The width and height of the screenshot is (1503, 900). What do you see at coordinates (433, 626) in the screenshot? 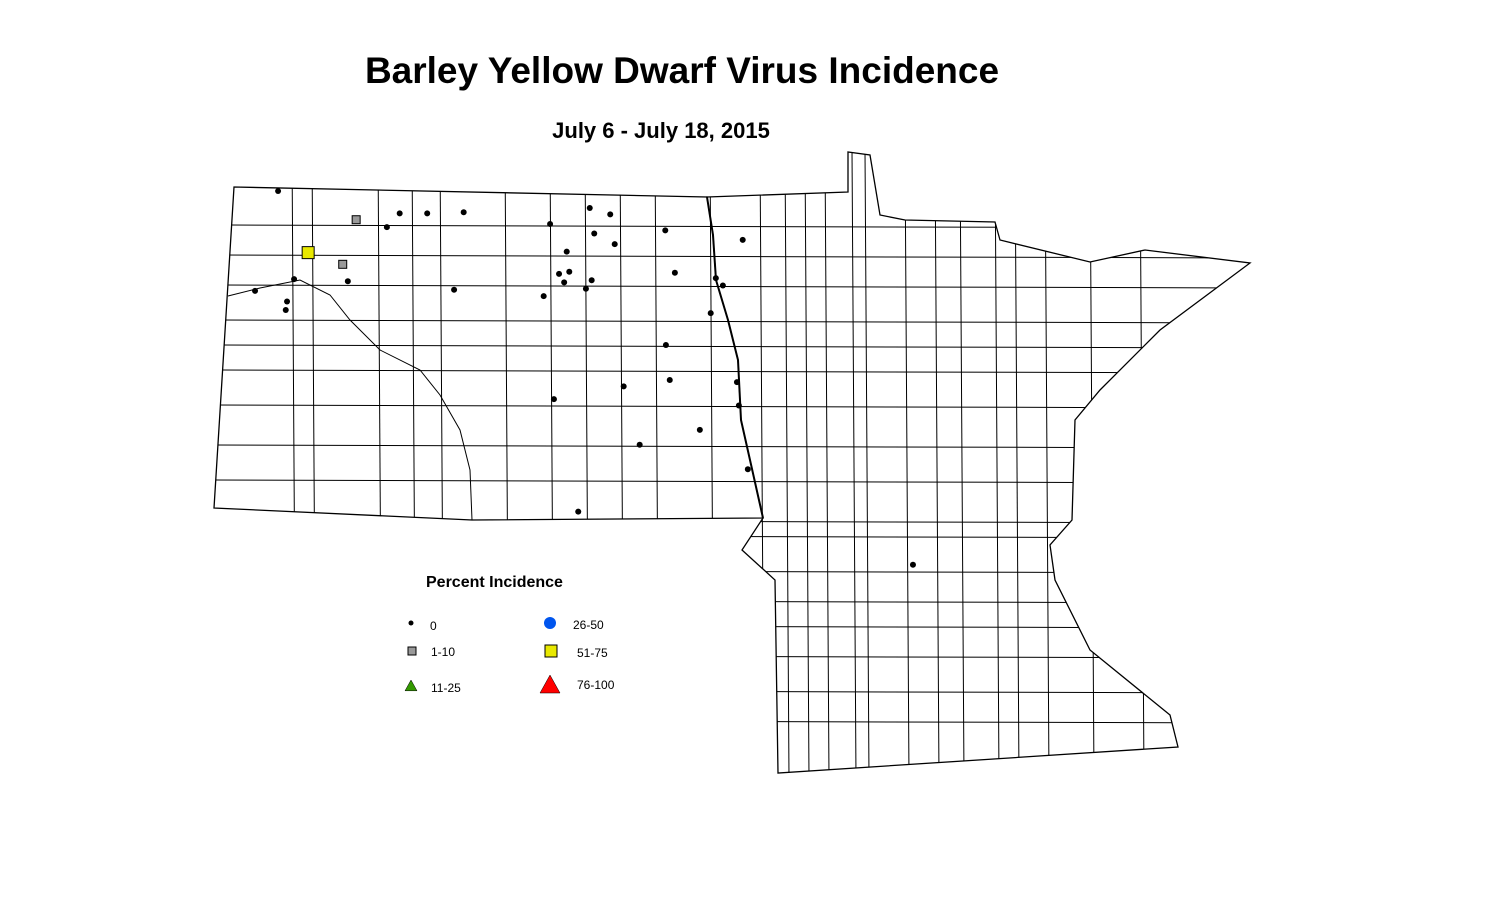
I see `legend-label-0: 0` at bounding box center [433, 626].